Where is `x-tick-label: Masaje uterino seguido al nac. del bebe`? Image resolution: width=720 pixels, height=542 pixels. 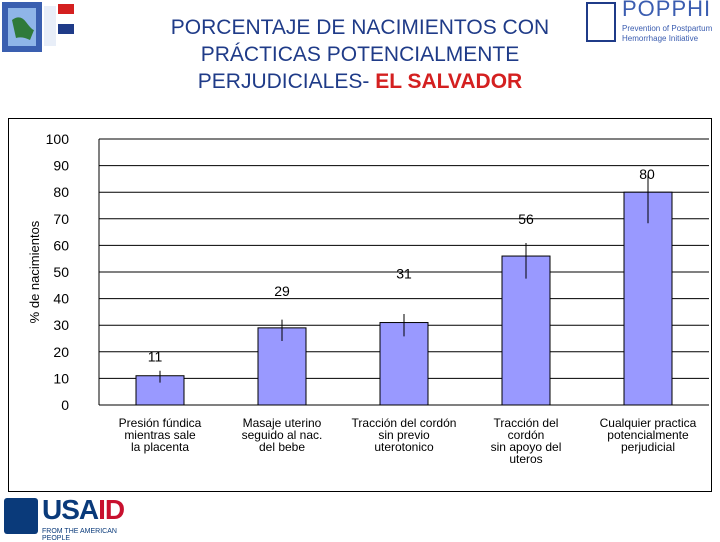
x-tick-label: Masaje uterino seguido al nac. del bebe is located at coordinates (282, 435).